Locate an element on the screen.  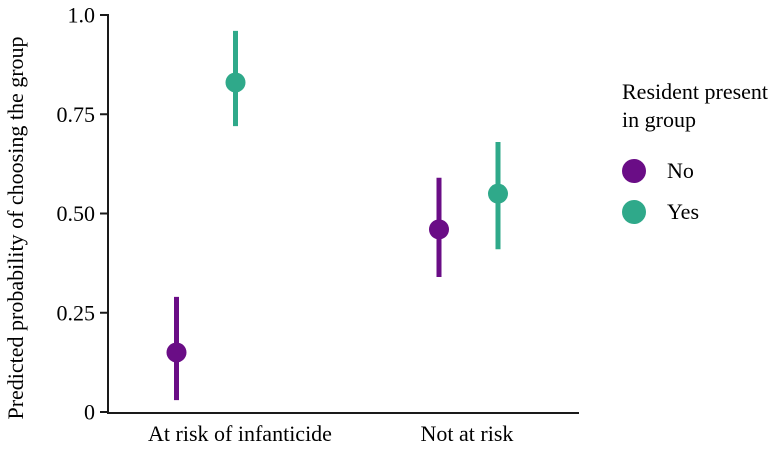
legend-title: Resident present in group is located at coordinates (695, 106).